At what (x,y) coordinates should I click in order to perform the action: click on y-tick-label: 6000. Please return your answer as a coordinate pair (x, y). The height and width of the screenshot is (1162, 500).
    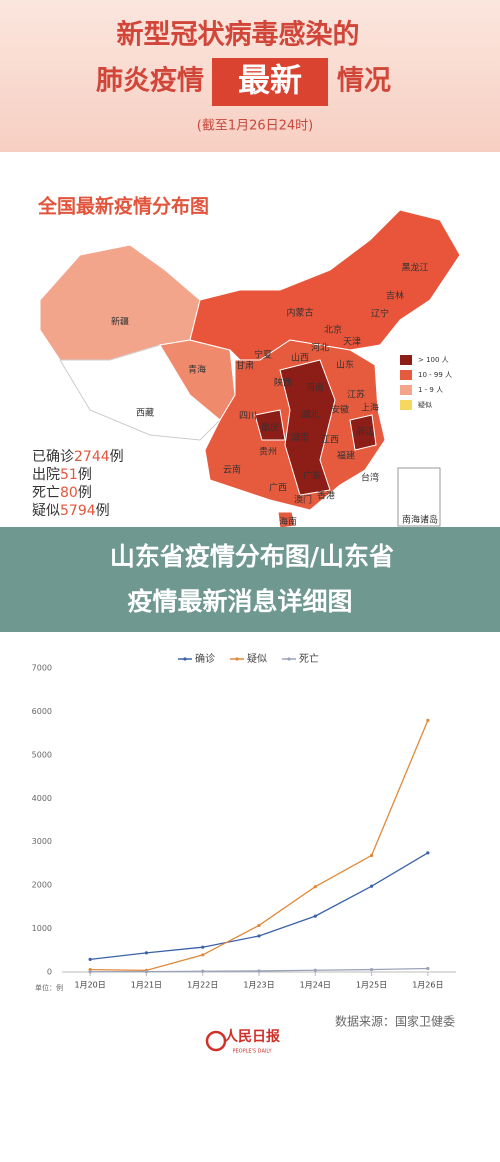
    Looking at the image, I should click on (42, 711).